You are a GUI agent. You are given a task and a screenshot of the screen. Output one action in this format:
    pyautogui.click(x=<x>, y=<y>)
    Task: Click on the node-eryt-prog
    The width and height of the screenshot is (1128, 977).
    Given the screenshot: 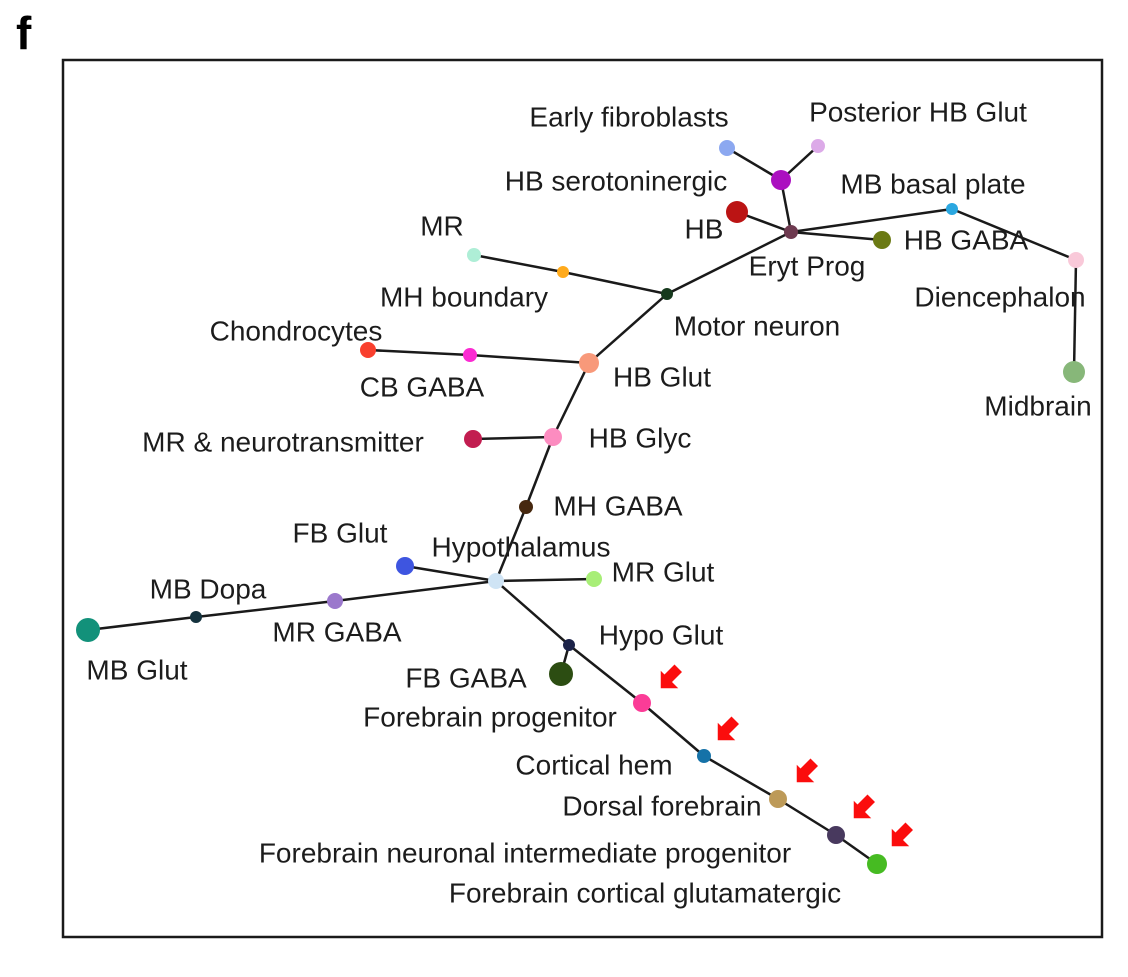 What is the action you would take?
    pyautogui.click(x=791, y=232)
    